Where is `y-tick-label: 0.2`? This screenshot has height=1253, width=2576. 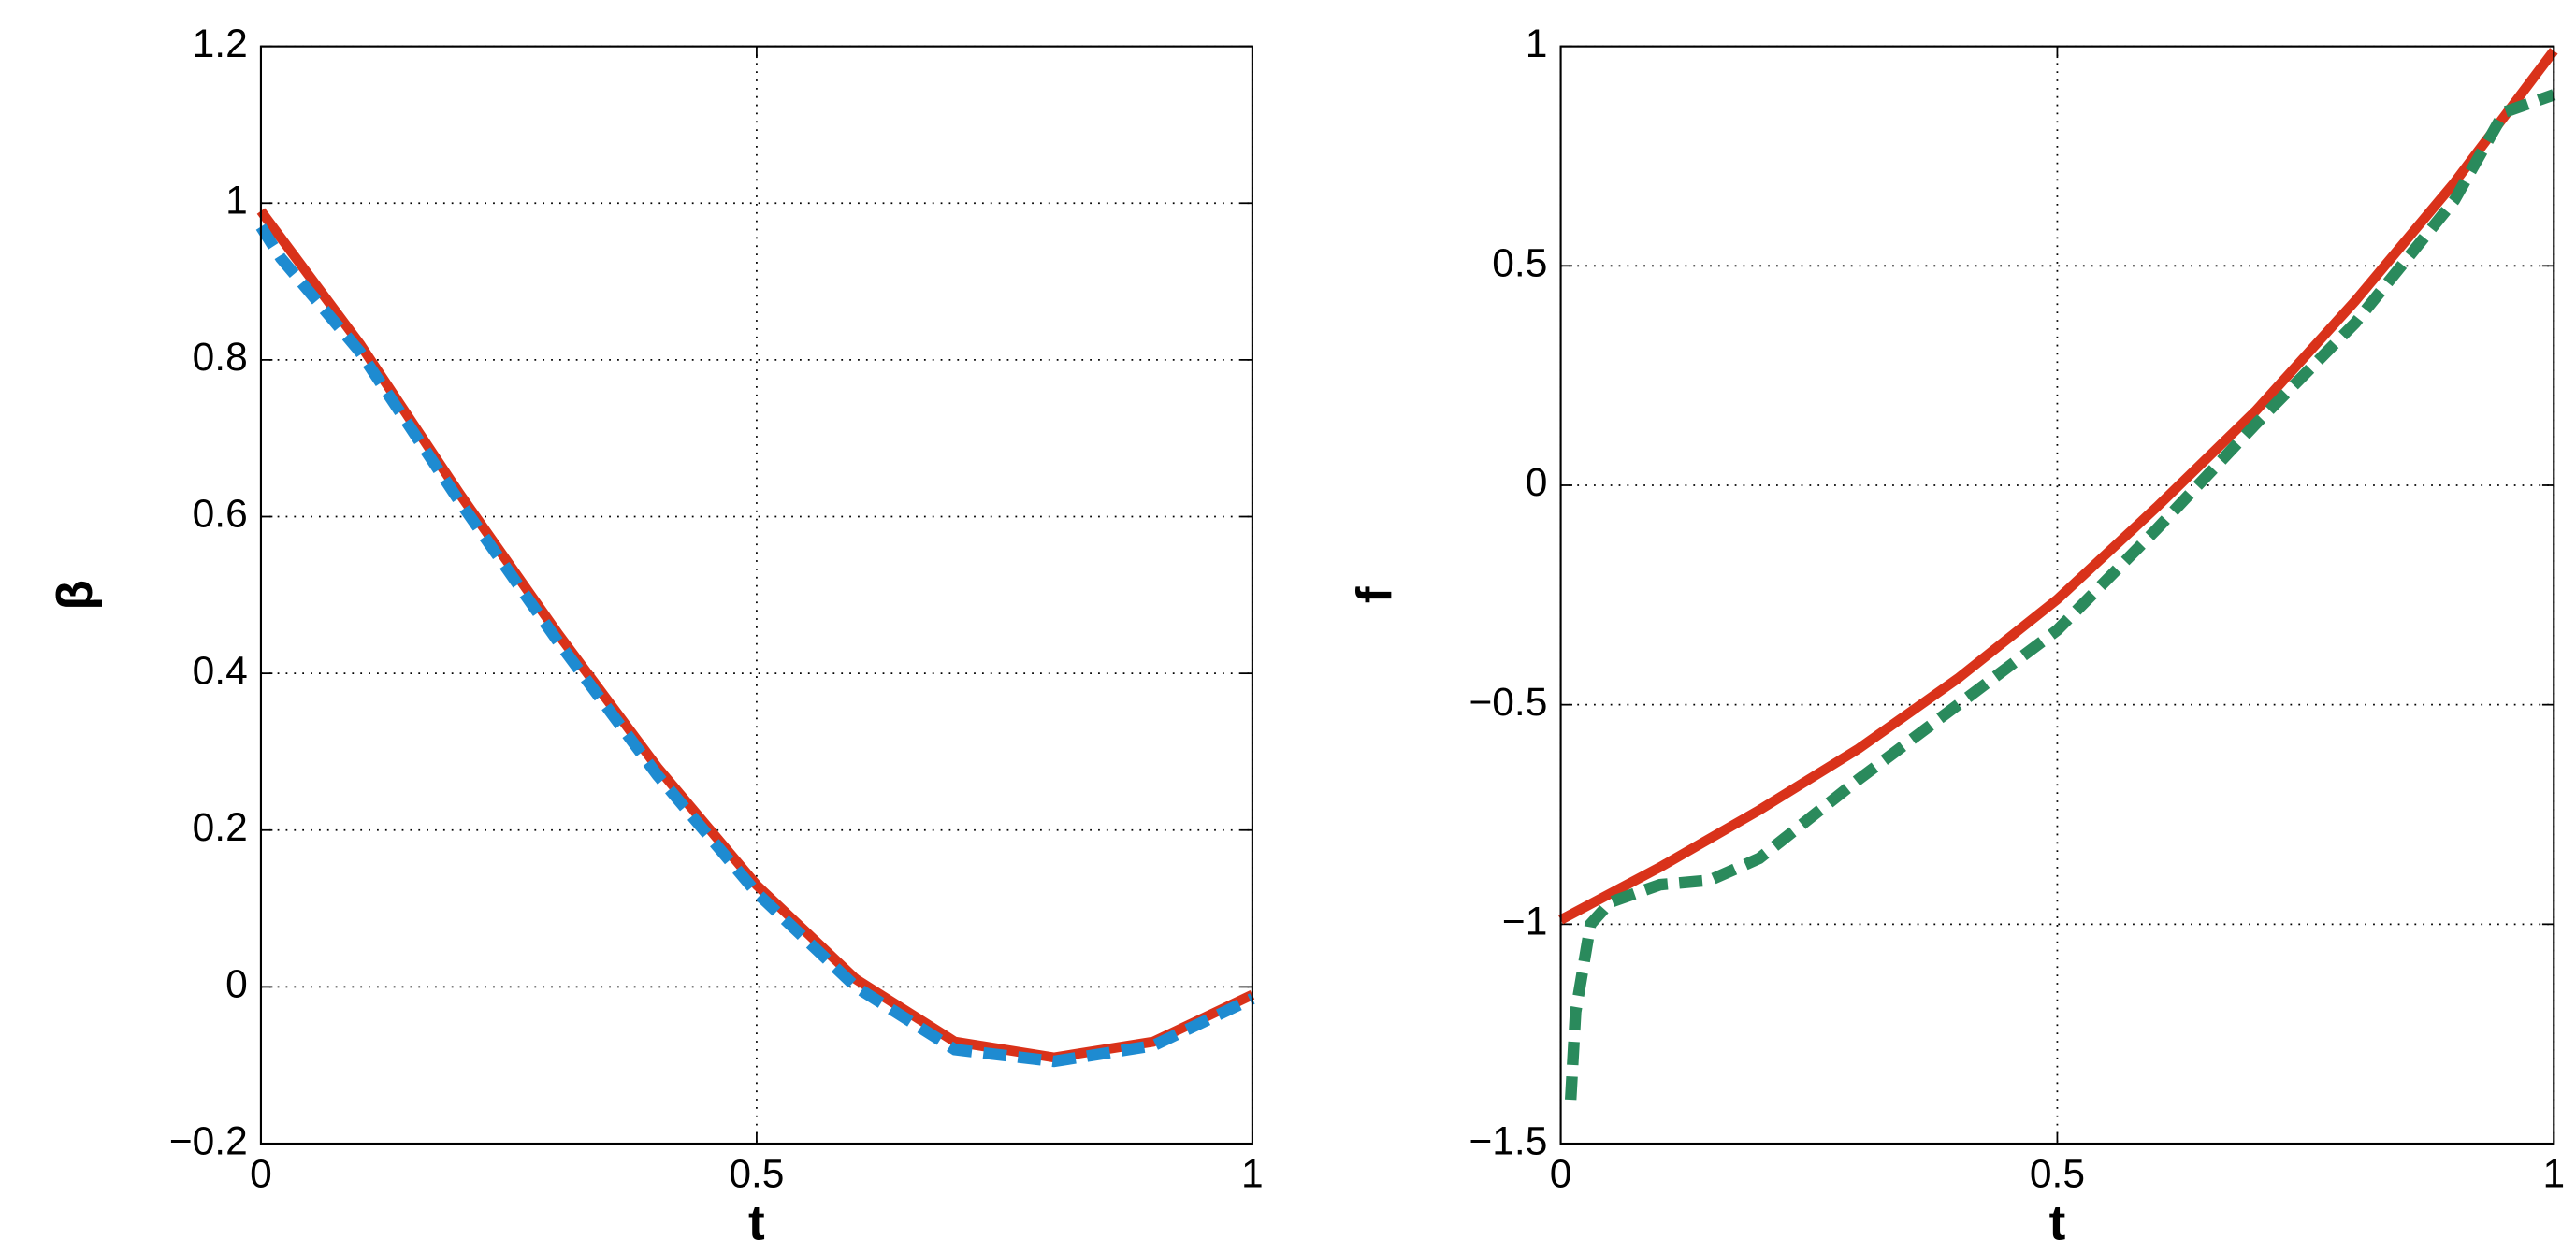 y-tick-label: 0.2 is located at coordinates (220, 827).